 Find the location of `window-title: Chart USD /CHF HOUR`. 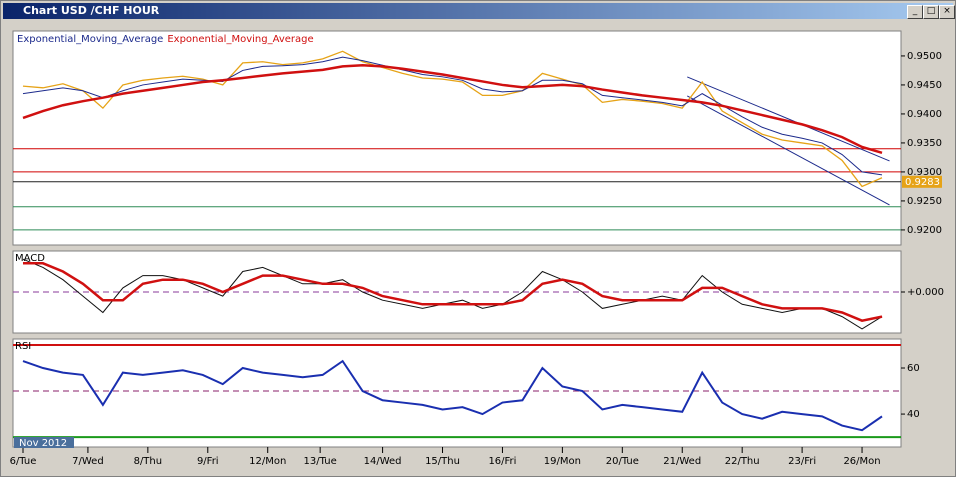

window-title: Chart USD /CHF HOUR is located at coordinates (91, 10).